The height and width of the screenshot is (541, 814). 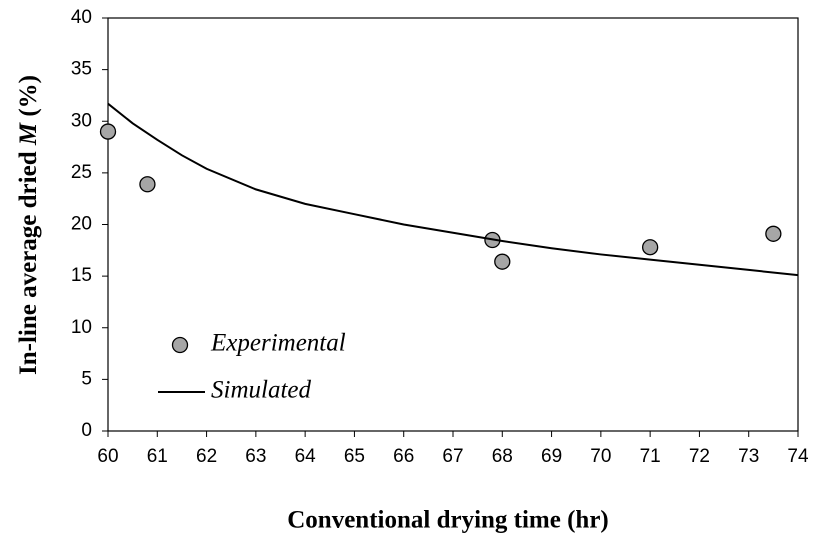 What do you see at coordinates (28, 134) in the screenshot?
I see `y-label-italic: M` at bounding box center [28, 134].